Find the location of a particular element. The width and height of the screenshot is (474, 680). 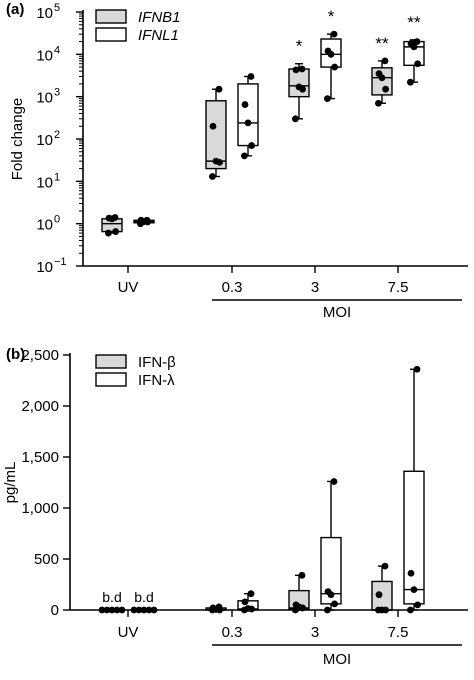

legend-label: IFN-β is located at coordinates (157, 362).